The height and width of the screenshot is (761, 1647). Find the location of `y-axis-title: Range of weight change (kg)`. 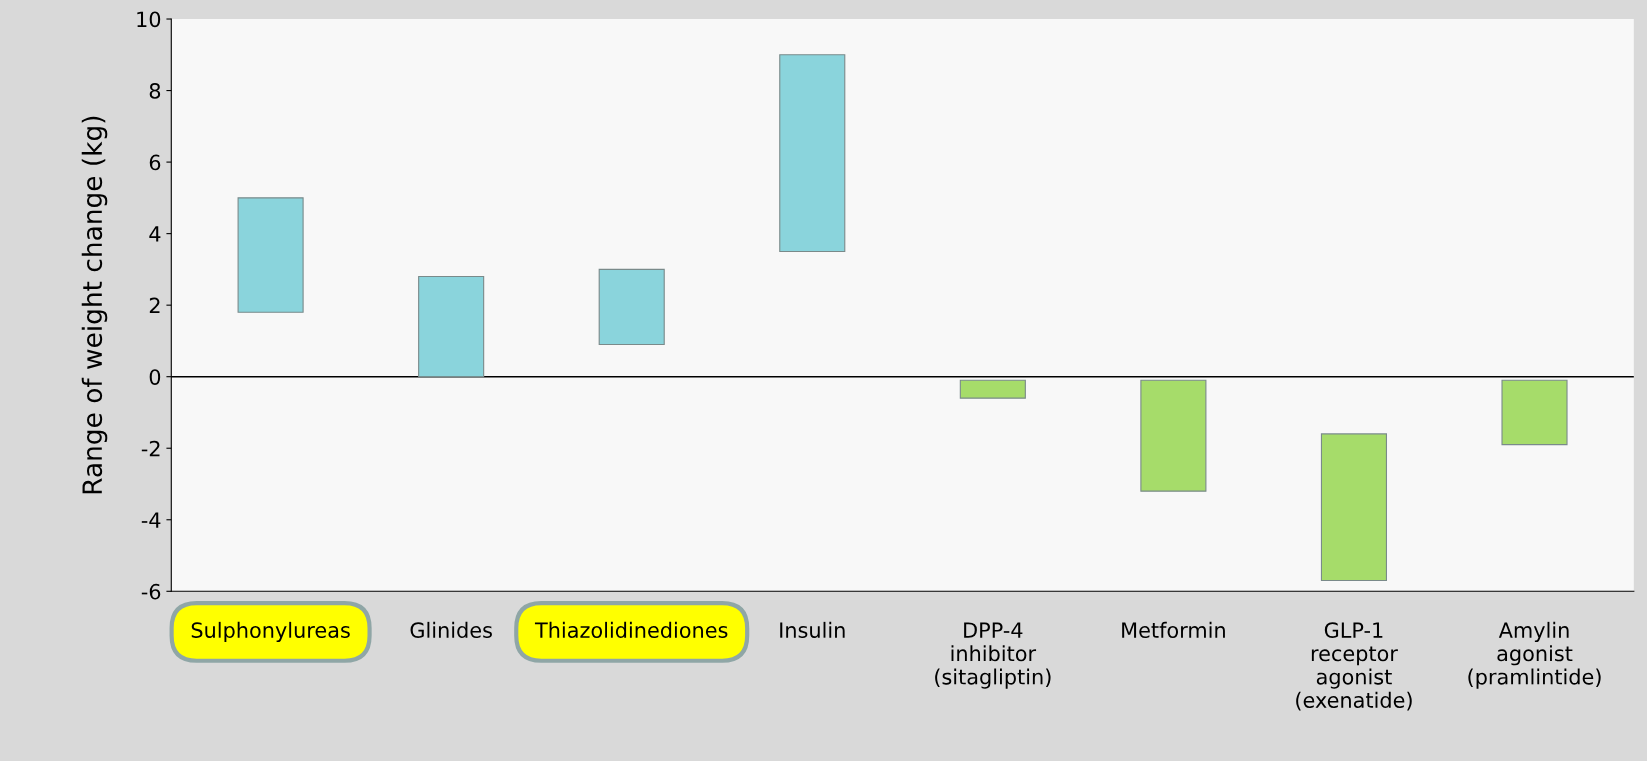

y-axis-title: Range of weight change (kg) is located at coordinates (94, 305).